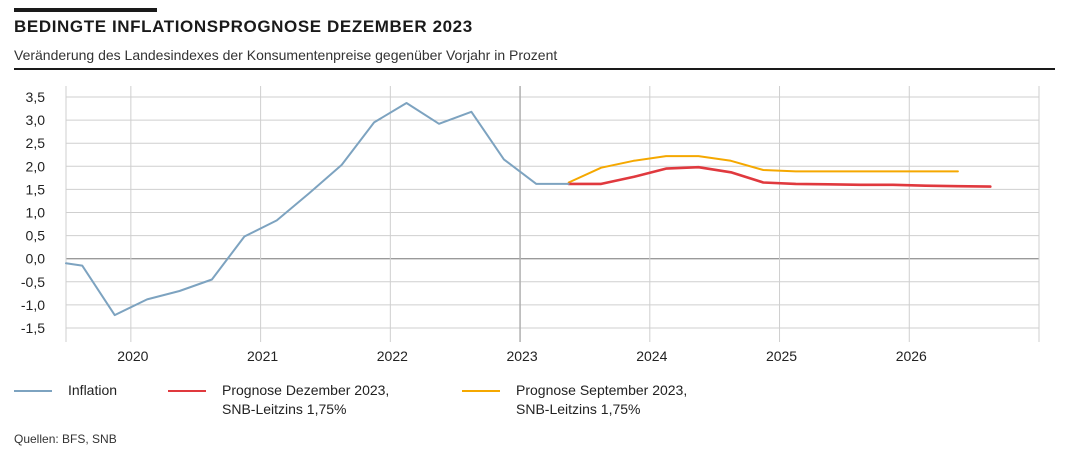  I want to click on y-tick-label-3: 2,0, so click(36, 166).